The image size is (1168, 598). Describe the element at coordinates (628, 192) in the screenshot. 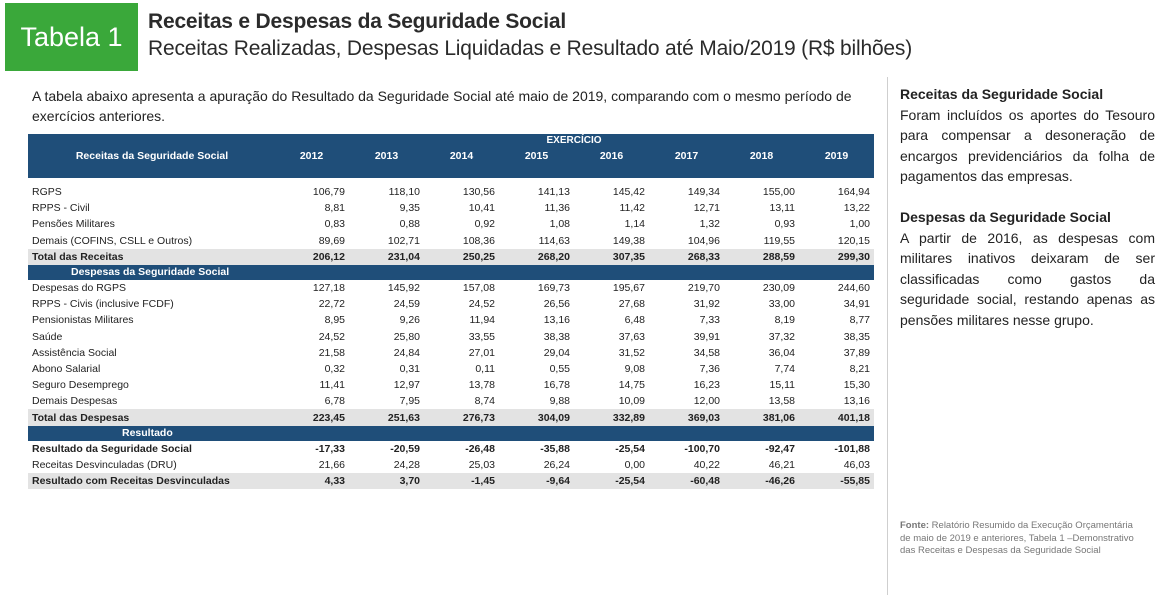

I see `cell-value: 145,42` at that location.